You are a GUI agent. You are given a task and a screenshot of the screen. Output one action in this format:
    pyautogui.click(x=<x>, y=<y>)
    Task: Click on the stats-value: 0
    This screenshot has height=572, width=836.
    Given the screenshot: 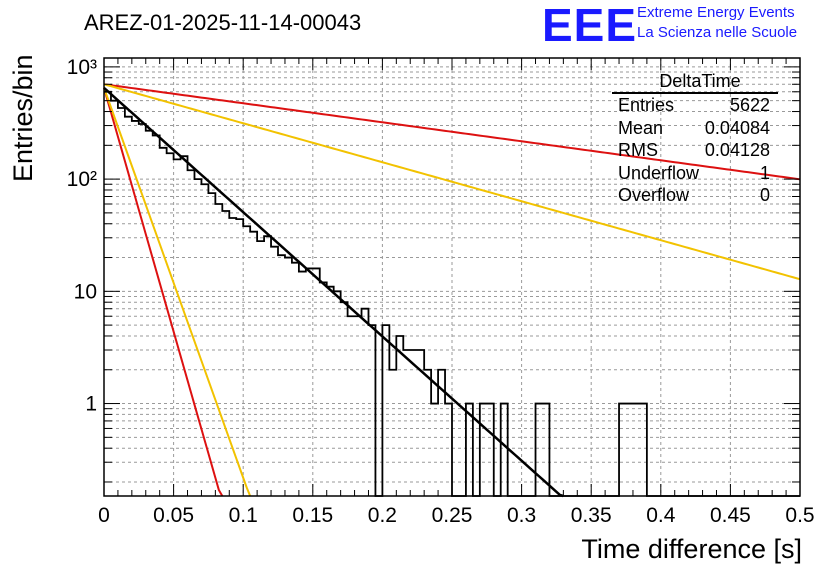 What is the action you would take?
    pyautogui.click(x=764, y=195)
    